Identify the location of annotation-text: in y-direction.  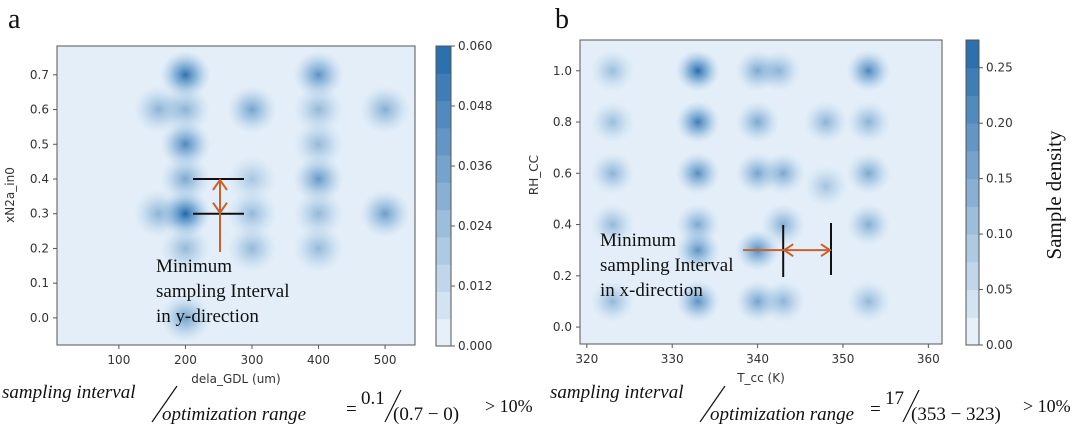
(207, 316).